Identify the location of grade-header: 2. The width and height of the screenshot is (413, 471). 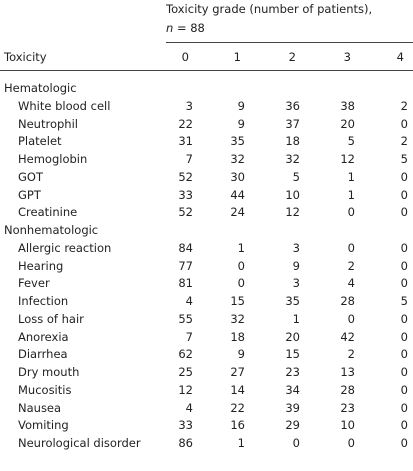
(292, 57).